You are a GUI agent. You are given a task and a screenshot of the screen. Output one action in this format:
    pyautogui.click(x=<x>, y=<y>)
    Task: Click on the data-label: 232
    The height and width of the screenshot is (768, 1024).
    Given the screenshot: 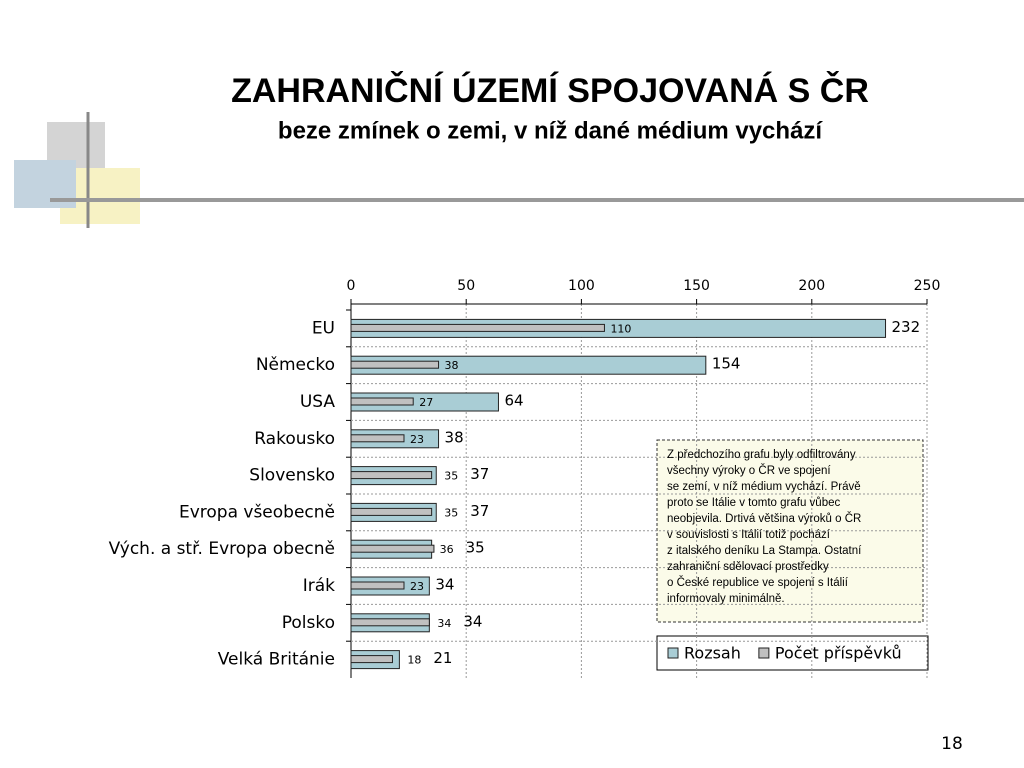 What is the action you would take?
    pyautogui.click(x=906, y=327)
    